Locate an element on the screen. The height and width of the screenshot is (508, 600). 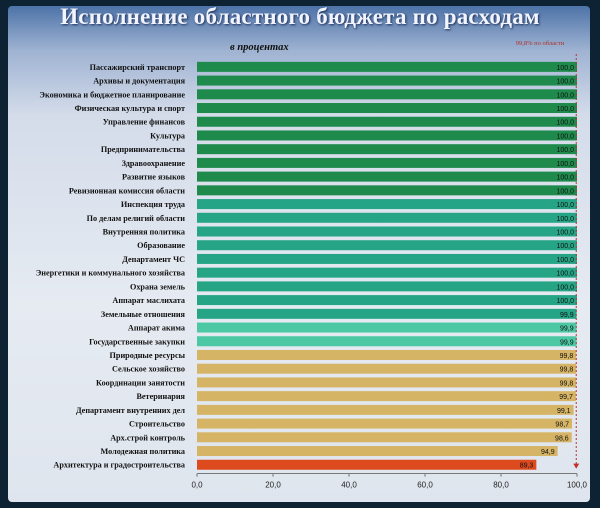
category-label: Архитектура и градостроительства is located at coordinates (119, 465).